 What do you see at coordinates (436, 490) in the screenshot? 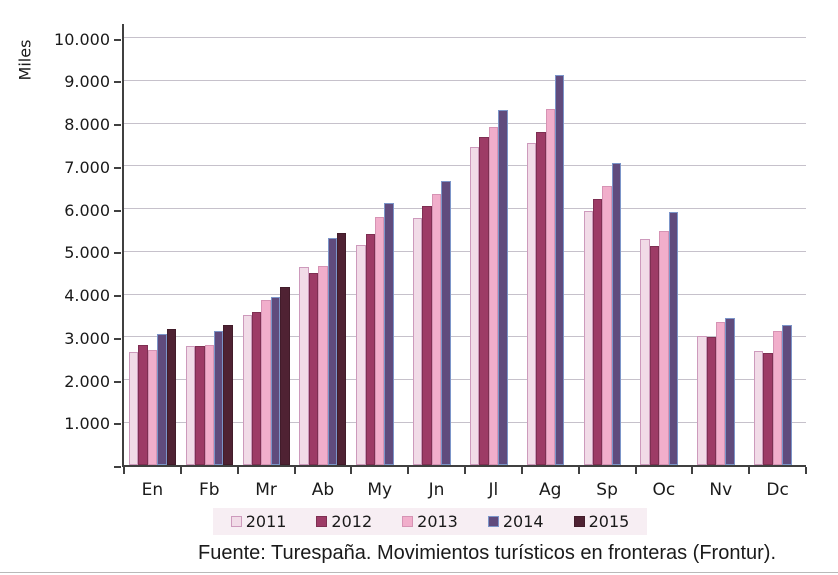
I see `x-axis-label-Jn: Jn` at bounding box center [436, 490].